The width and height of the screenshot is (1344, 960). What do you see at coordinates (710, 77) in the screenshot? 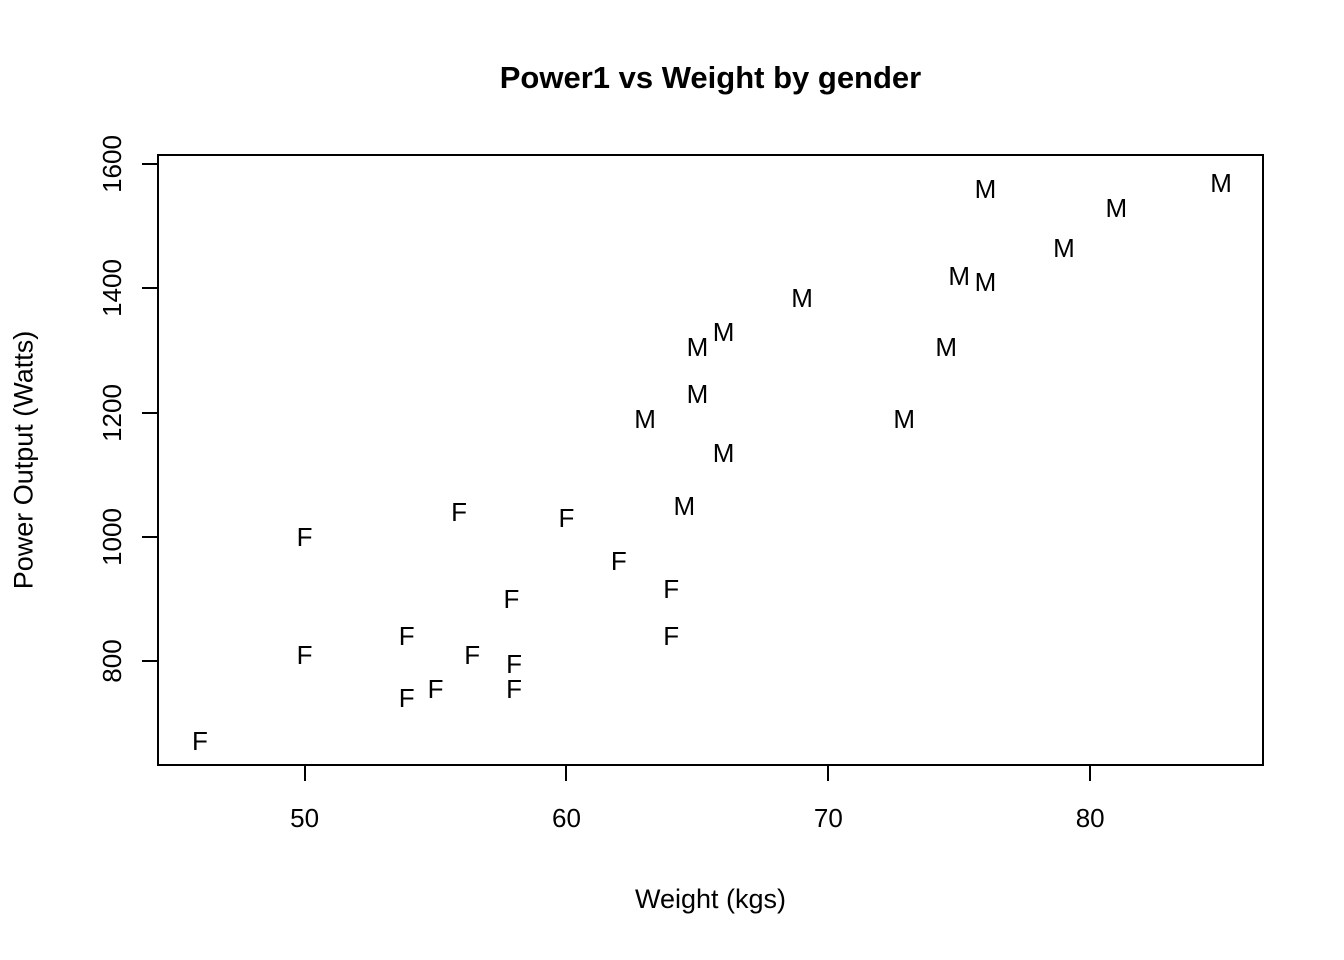
I see `chart-title: Power1 vs Weight by gender` at bounding box center [710, 77].